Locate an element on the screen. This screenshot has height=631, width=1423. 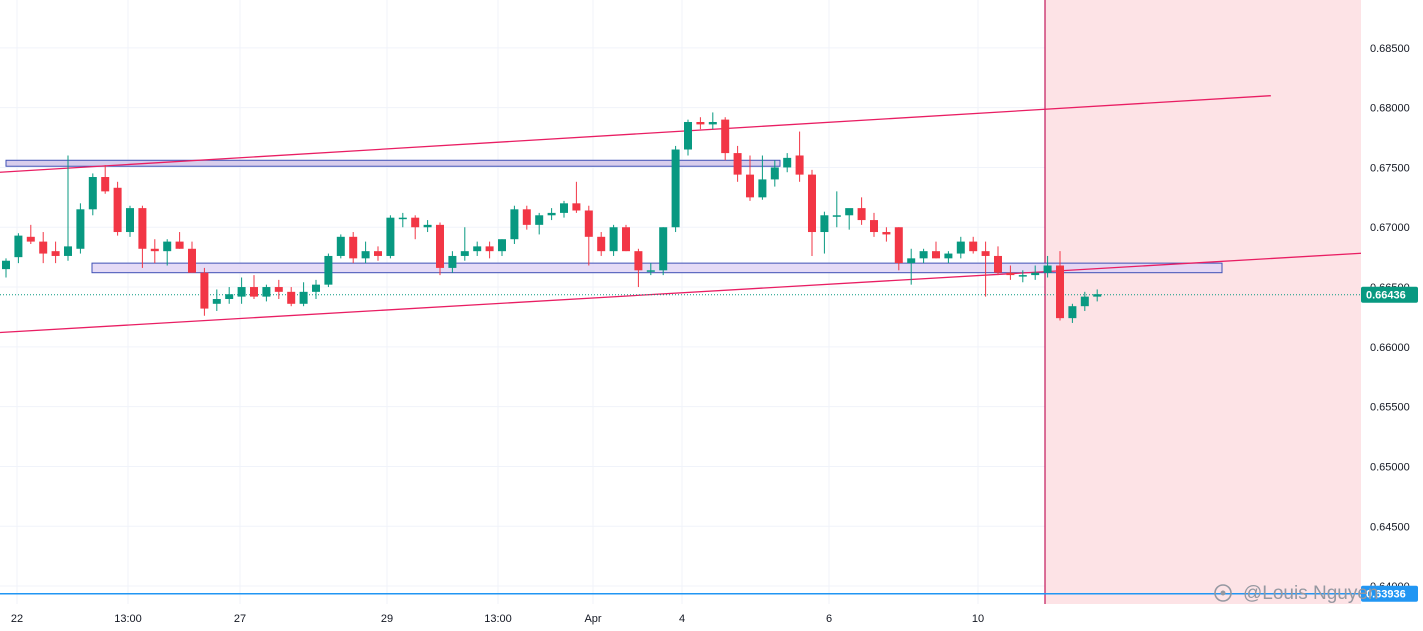
price-tick-label: 0.65500 is located at coordinates (1390, 408).